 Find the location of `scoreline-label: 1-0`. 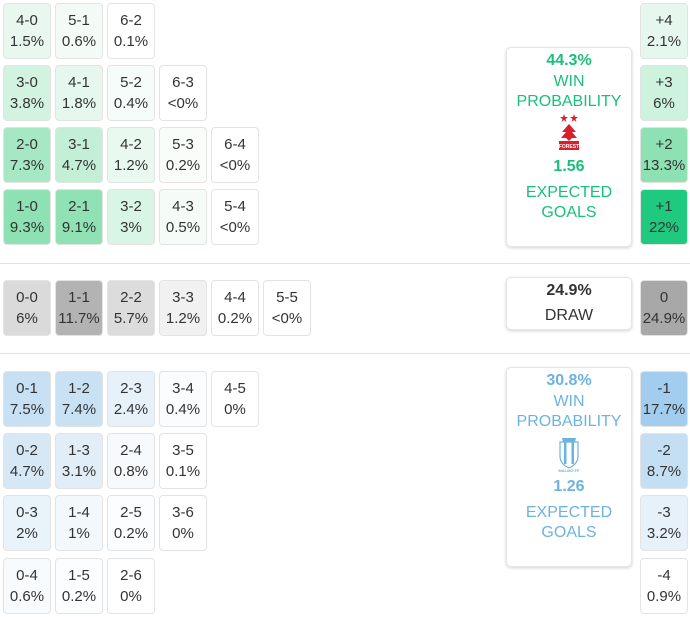

scoreline-label: 1-0 is located at coordinates (27, 206).